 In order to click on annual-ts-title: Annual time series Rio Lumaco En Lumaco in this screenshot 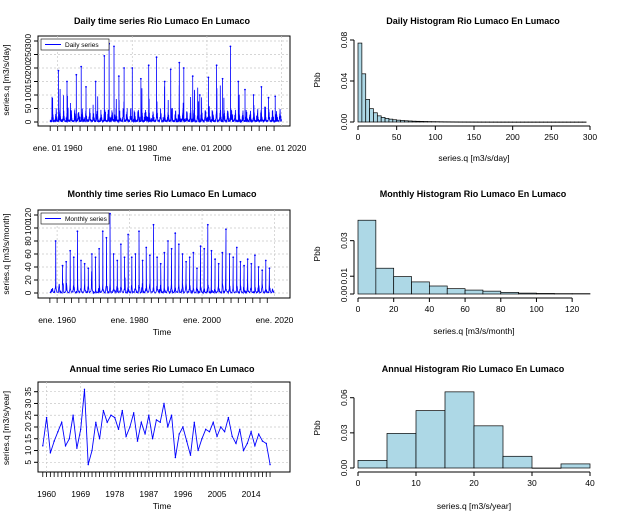, I will do `click(162, 369)`.